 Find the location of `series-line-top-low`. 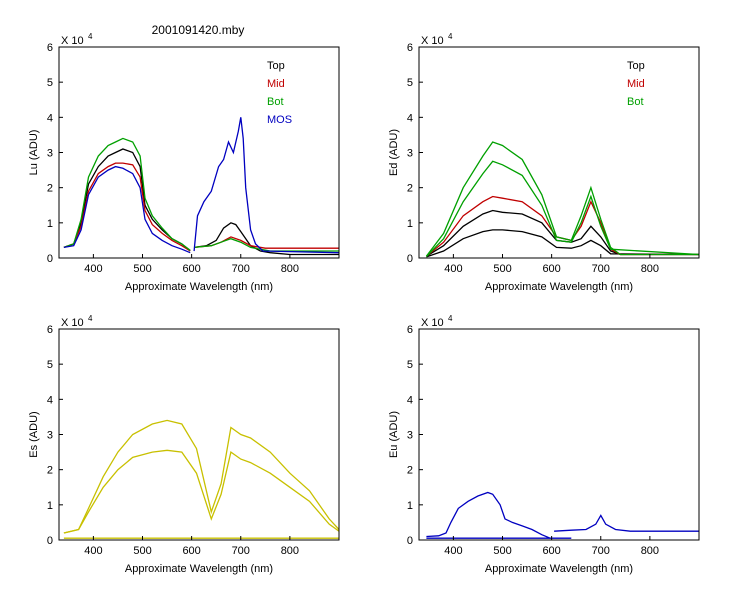

series-line-top-low is located at coordinates (563, 243).